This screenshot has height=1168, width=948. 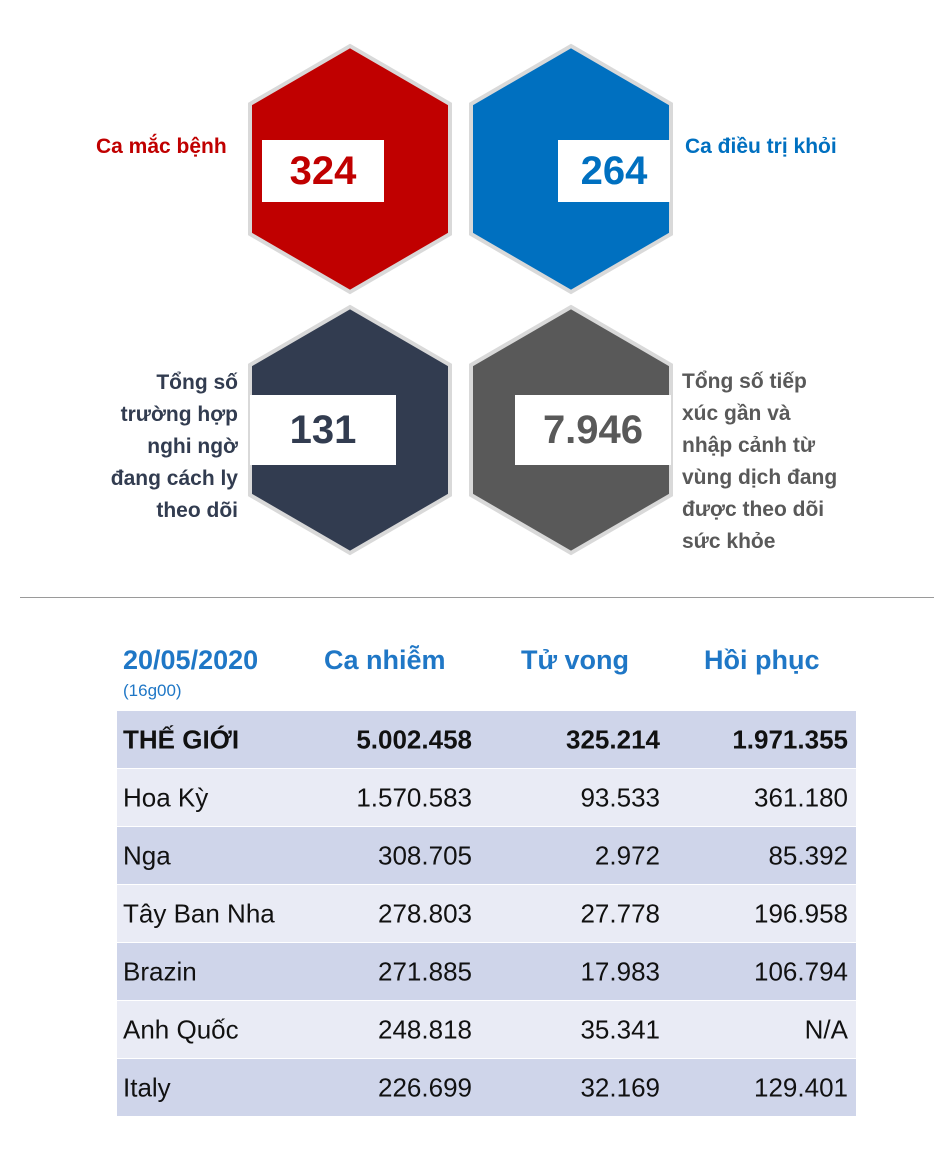 What do you see at coordinates (729, 541) in the screenshot?
I see `contacts-label-line: sức khỏe` at bounding box center [729, 541].